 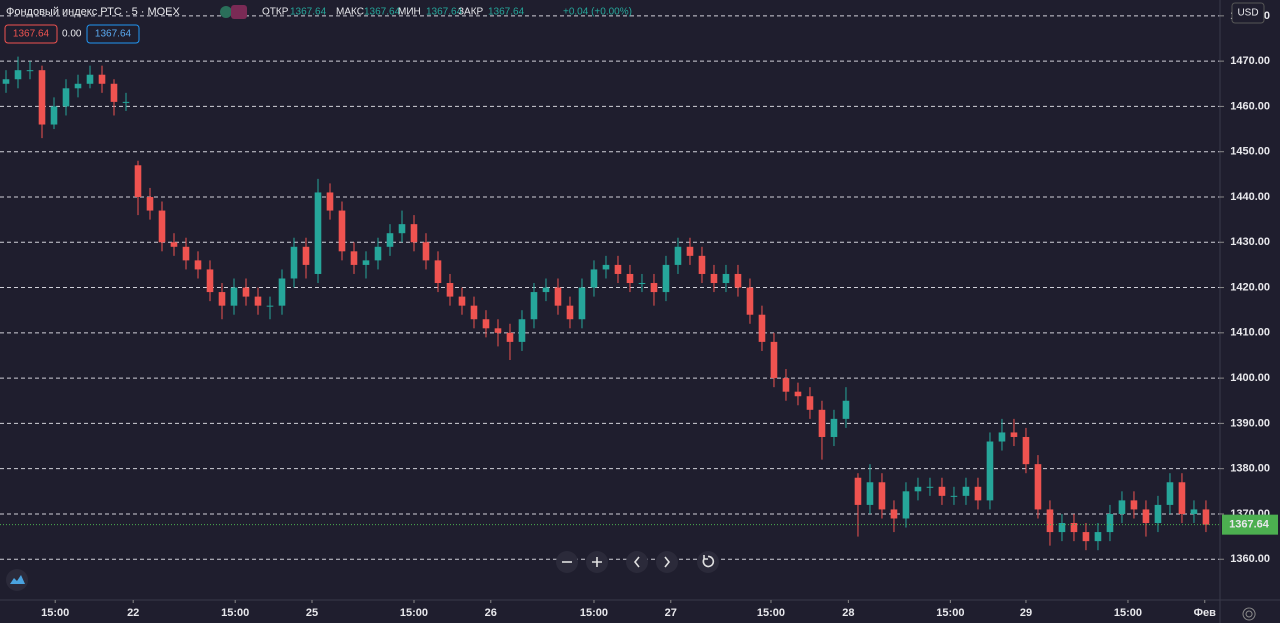 I want to click on bid: 1367.64, so click(x=31, y=34).